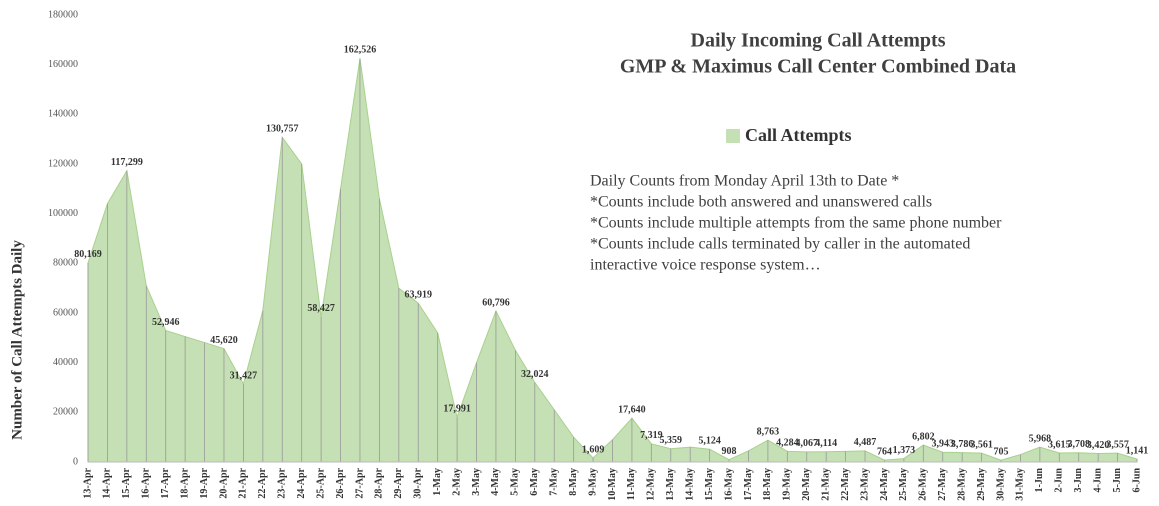  What do you see at coordinates (1097, 480) in the screenshot?
I see `x-tick-label: 4-Jun` at bounding box center [1097, 480].